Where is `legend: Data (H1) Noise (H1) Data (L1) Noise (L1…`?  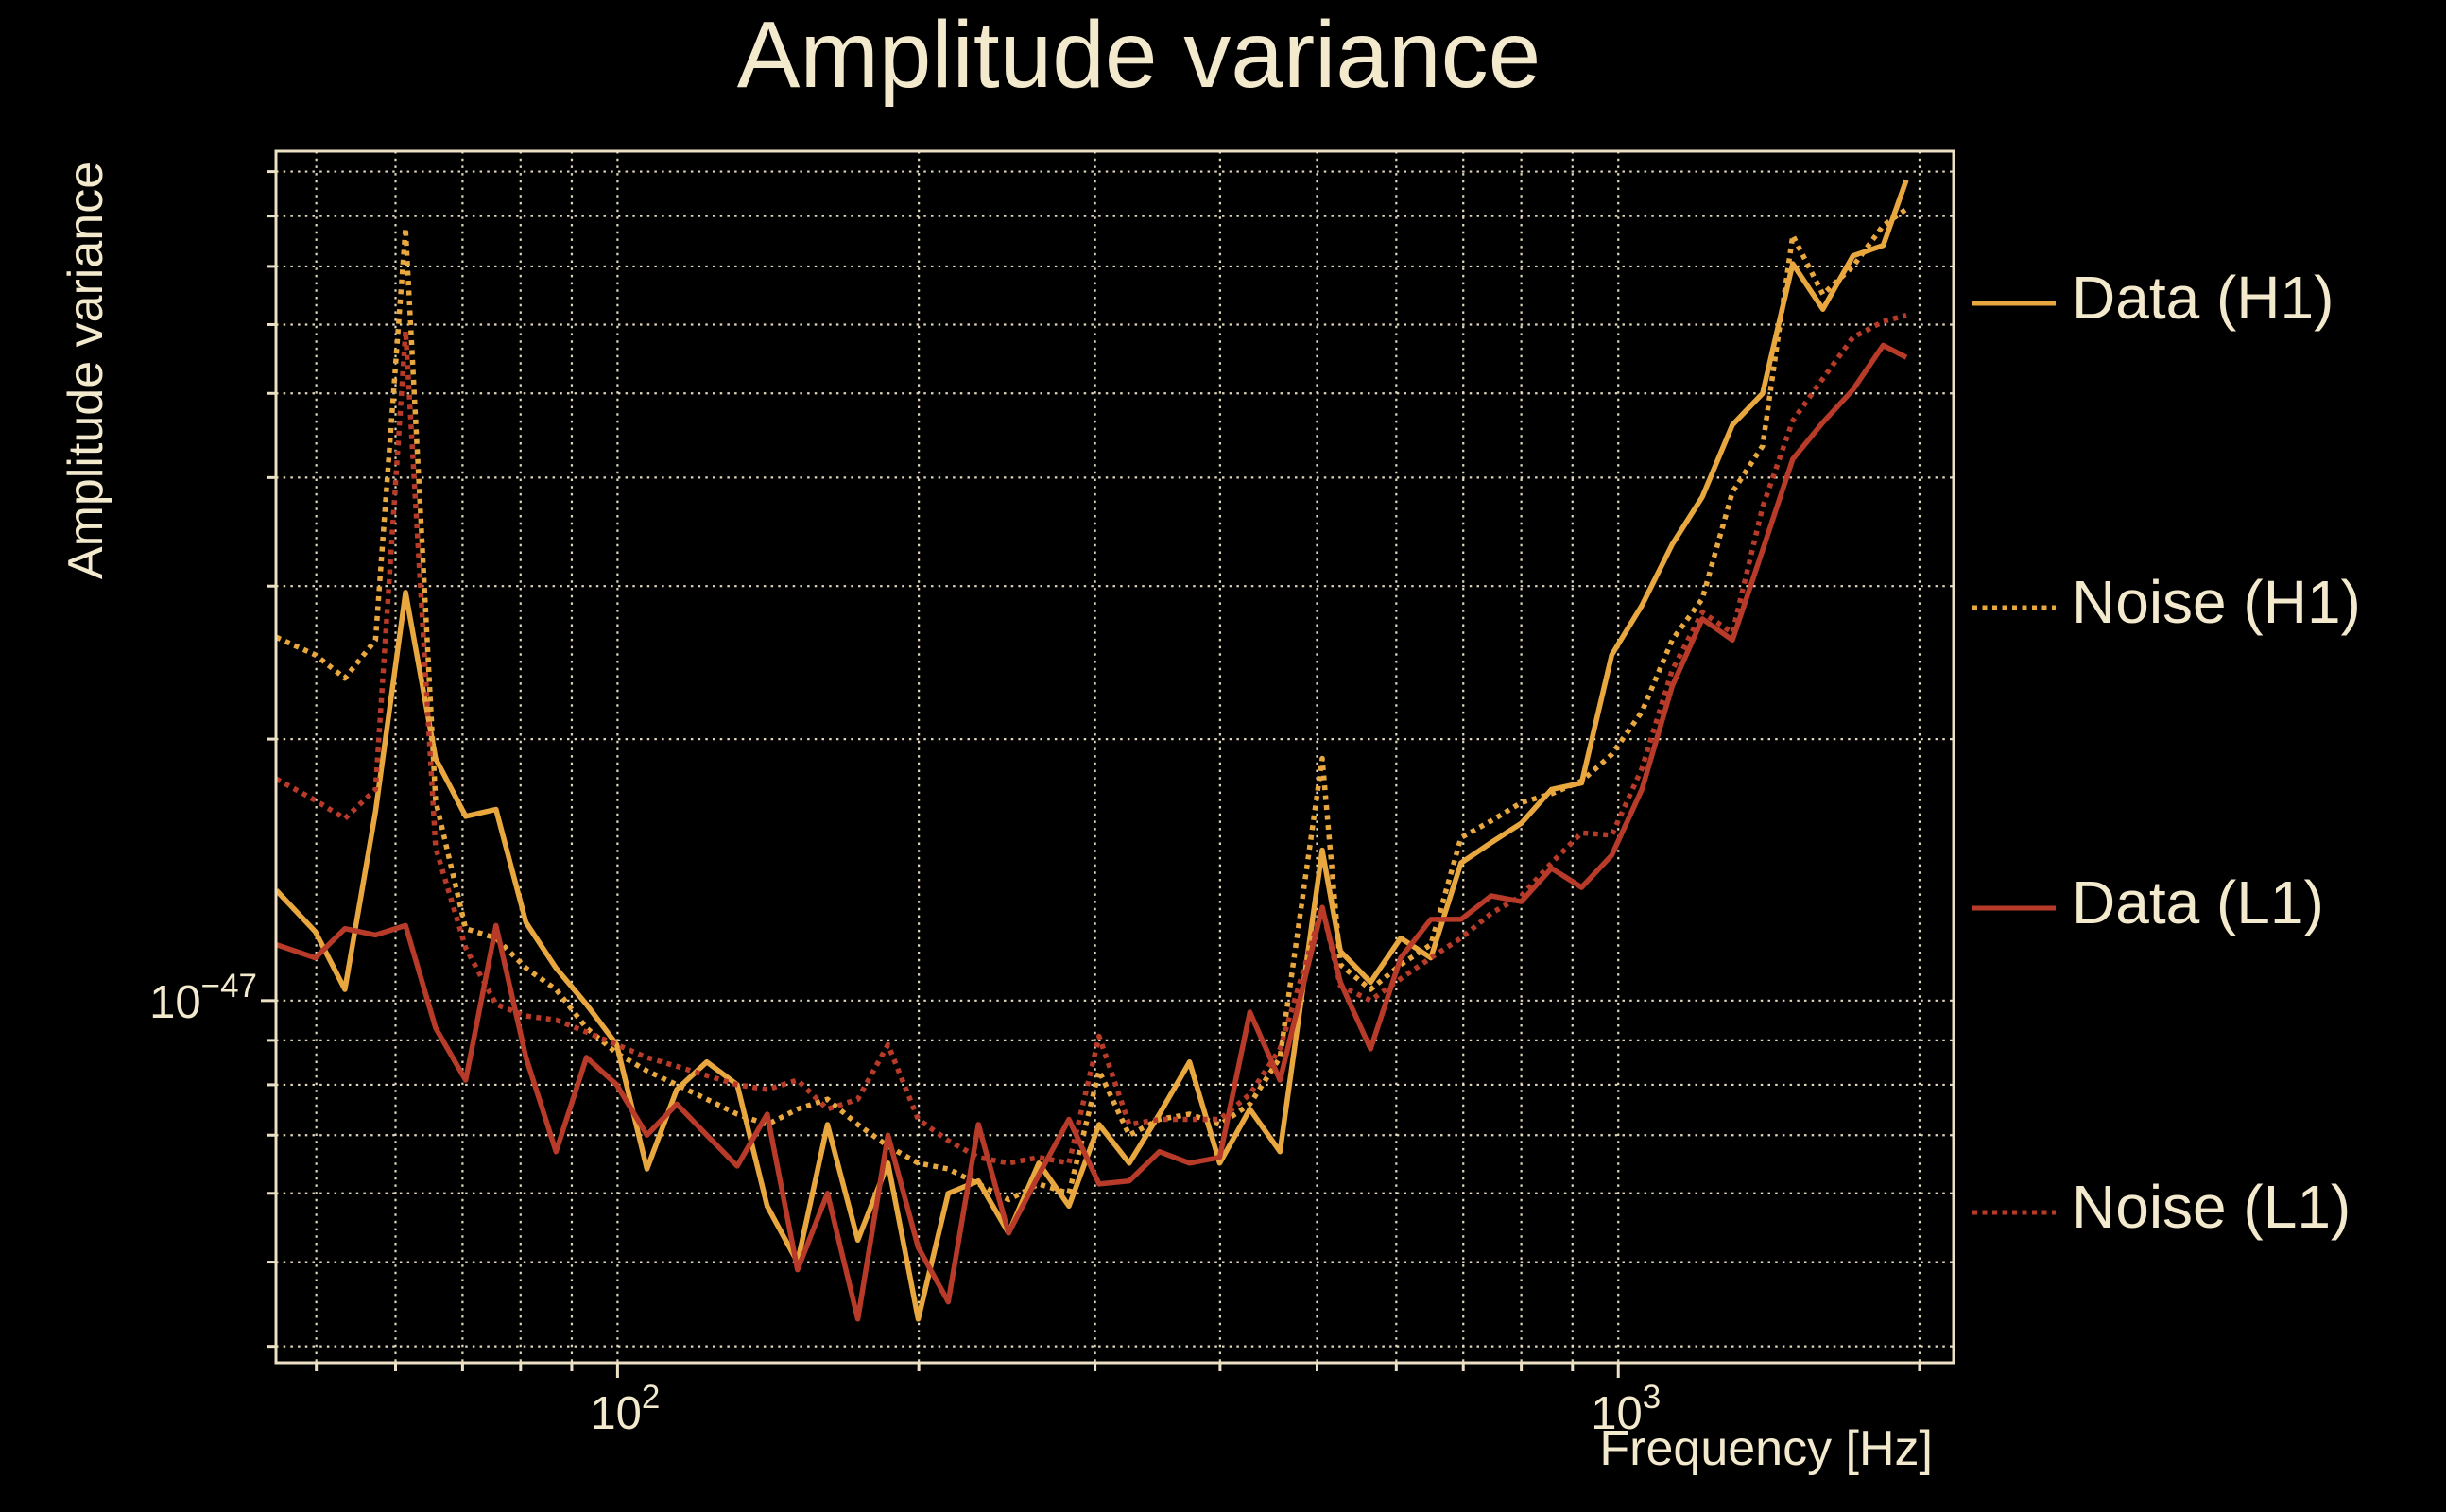 legend: Data (H1) Noise (H1) Data (L1) Noise (L1… is located at coordinates (2166, 752).